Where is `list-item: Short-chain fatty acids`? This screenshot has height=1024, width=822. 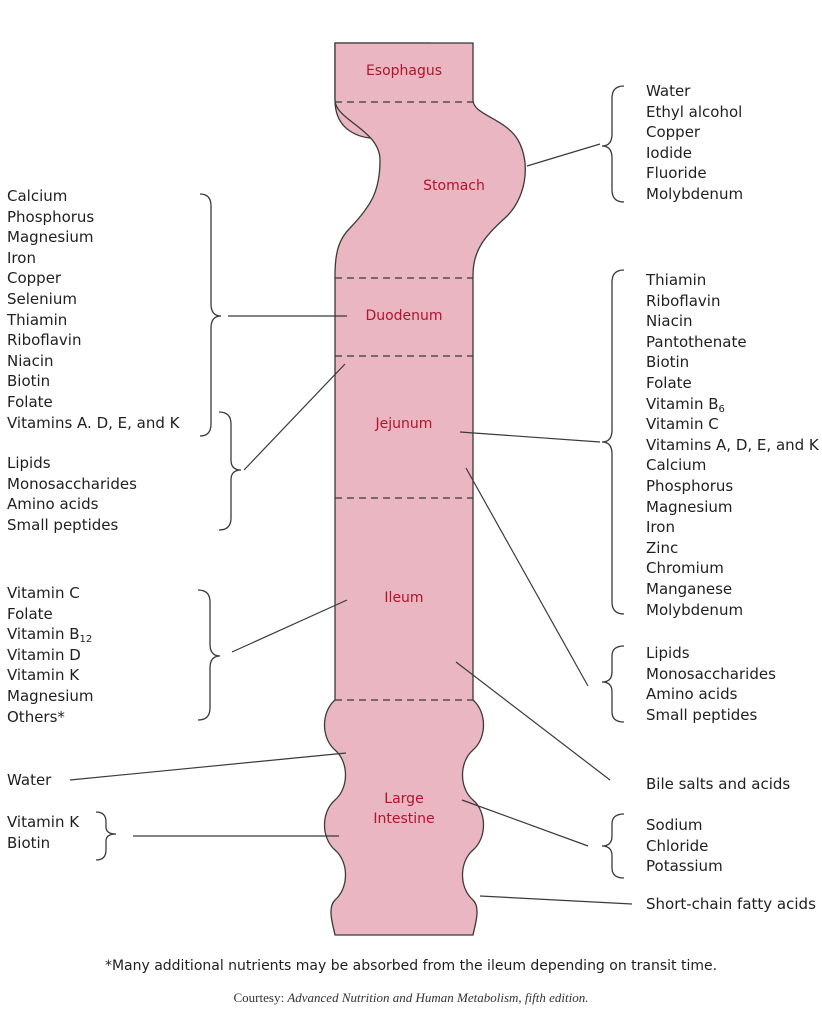
list-item: Short-chain fatty acids is located at coordinates (731, 904).